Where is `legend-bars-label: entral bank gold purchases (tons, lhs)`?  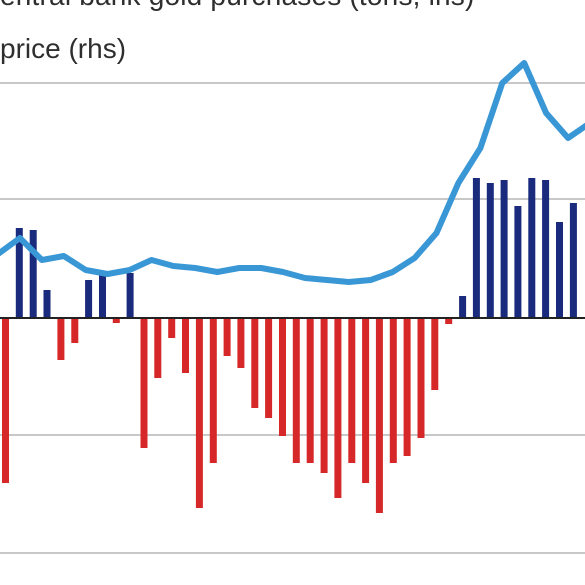 legend-bars-label: entral bank gold purchases (tons, lhs) is located at coordinates (237, 6).